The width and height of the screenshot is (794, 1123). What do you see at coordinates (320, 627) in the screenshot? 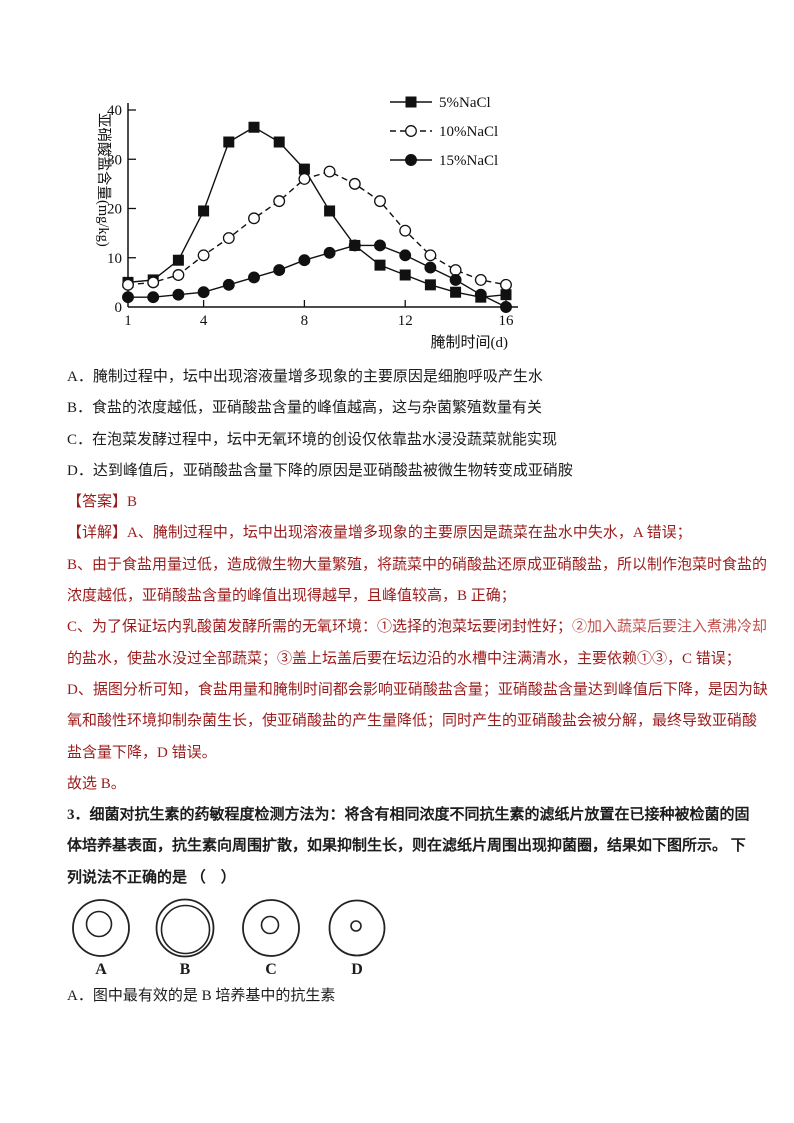
I see `detail-text: C、为了保证坛内乳酸菌发酵所需的无氧环境：①选择的泡菜坛要闭封性好；` at bounding box center [320, 627].